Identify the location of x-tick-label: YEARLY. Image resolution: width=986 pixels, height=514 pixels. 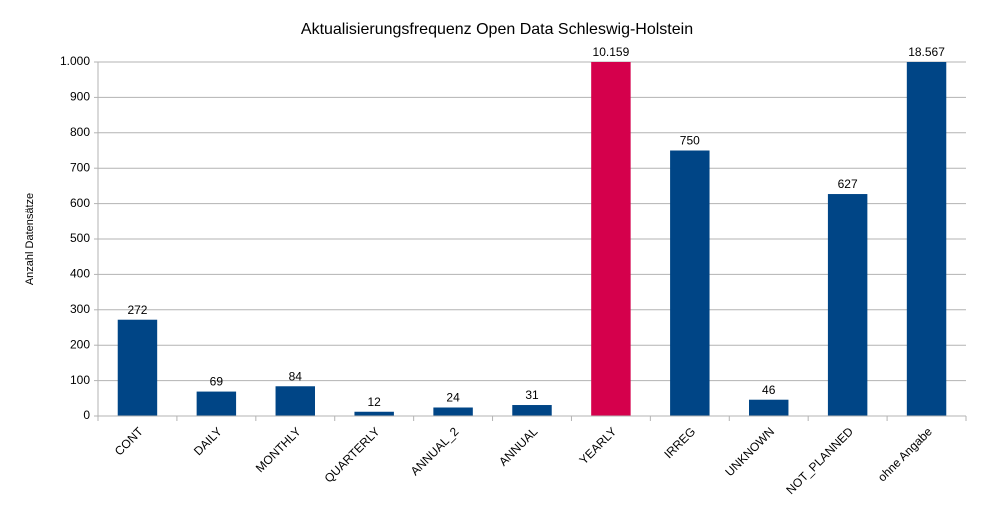
(598, 445).